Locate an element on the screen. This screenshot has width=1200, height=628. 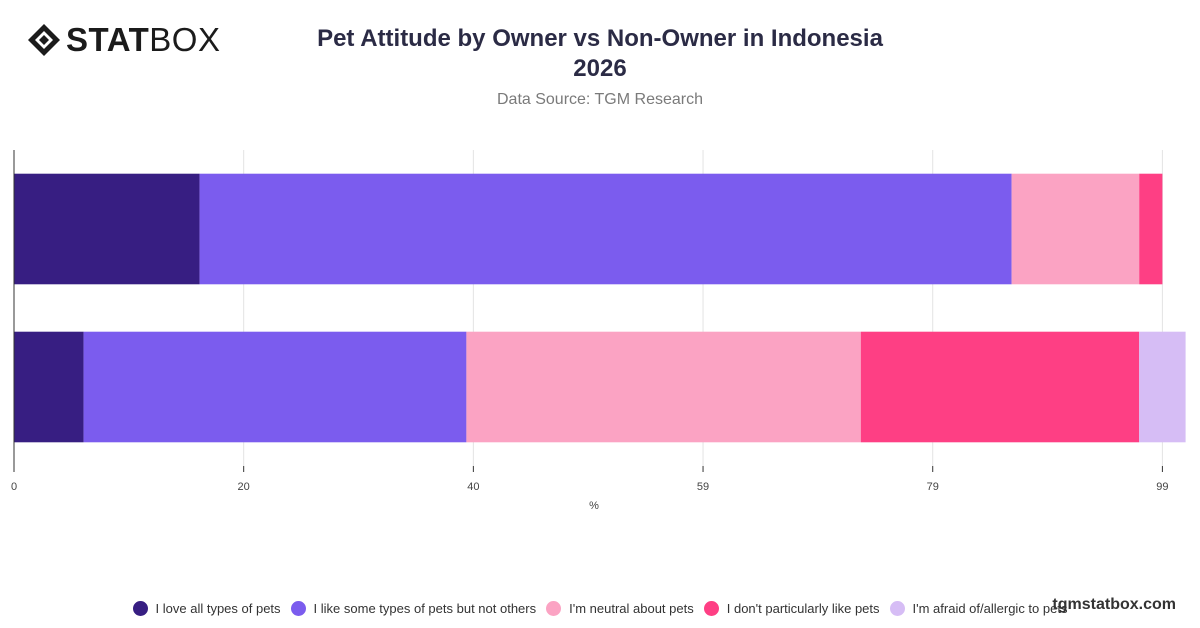
legend-item: I'm neutral about pets is located at coordinates (620, 608).